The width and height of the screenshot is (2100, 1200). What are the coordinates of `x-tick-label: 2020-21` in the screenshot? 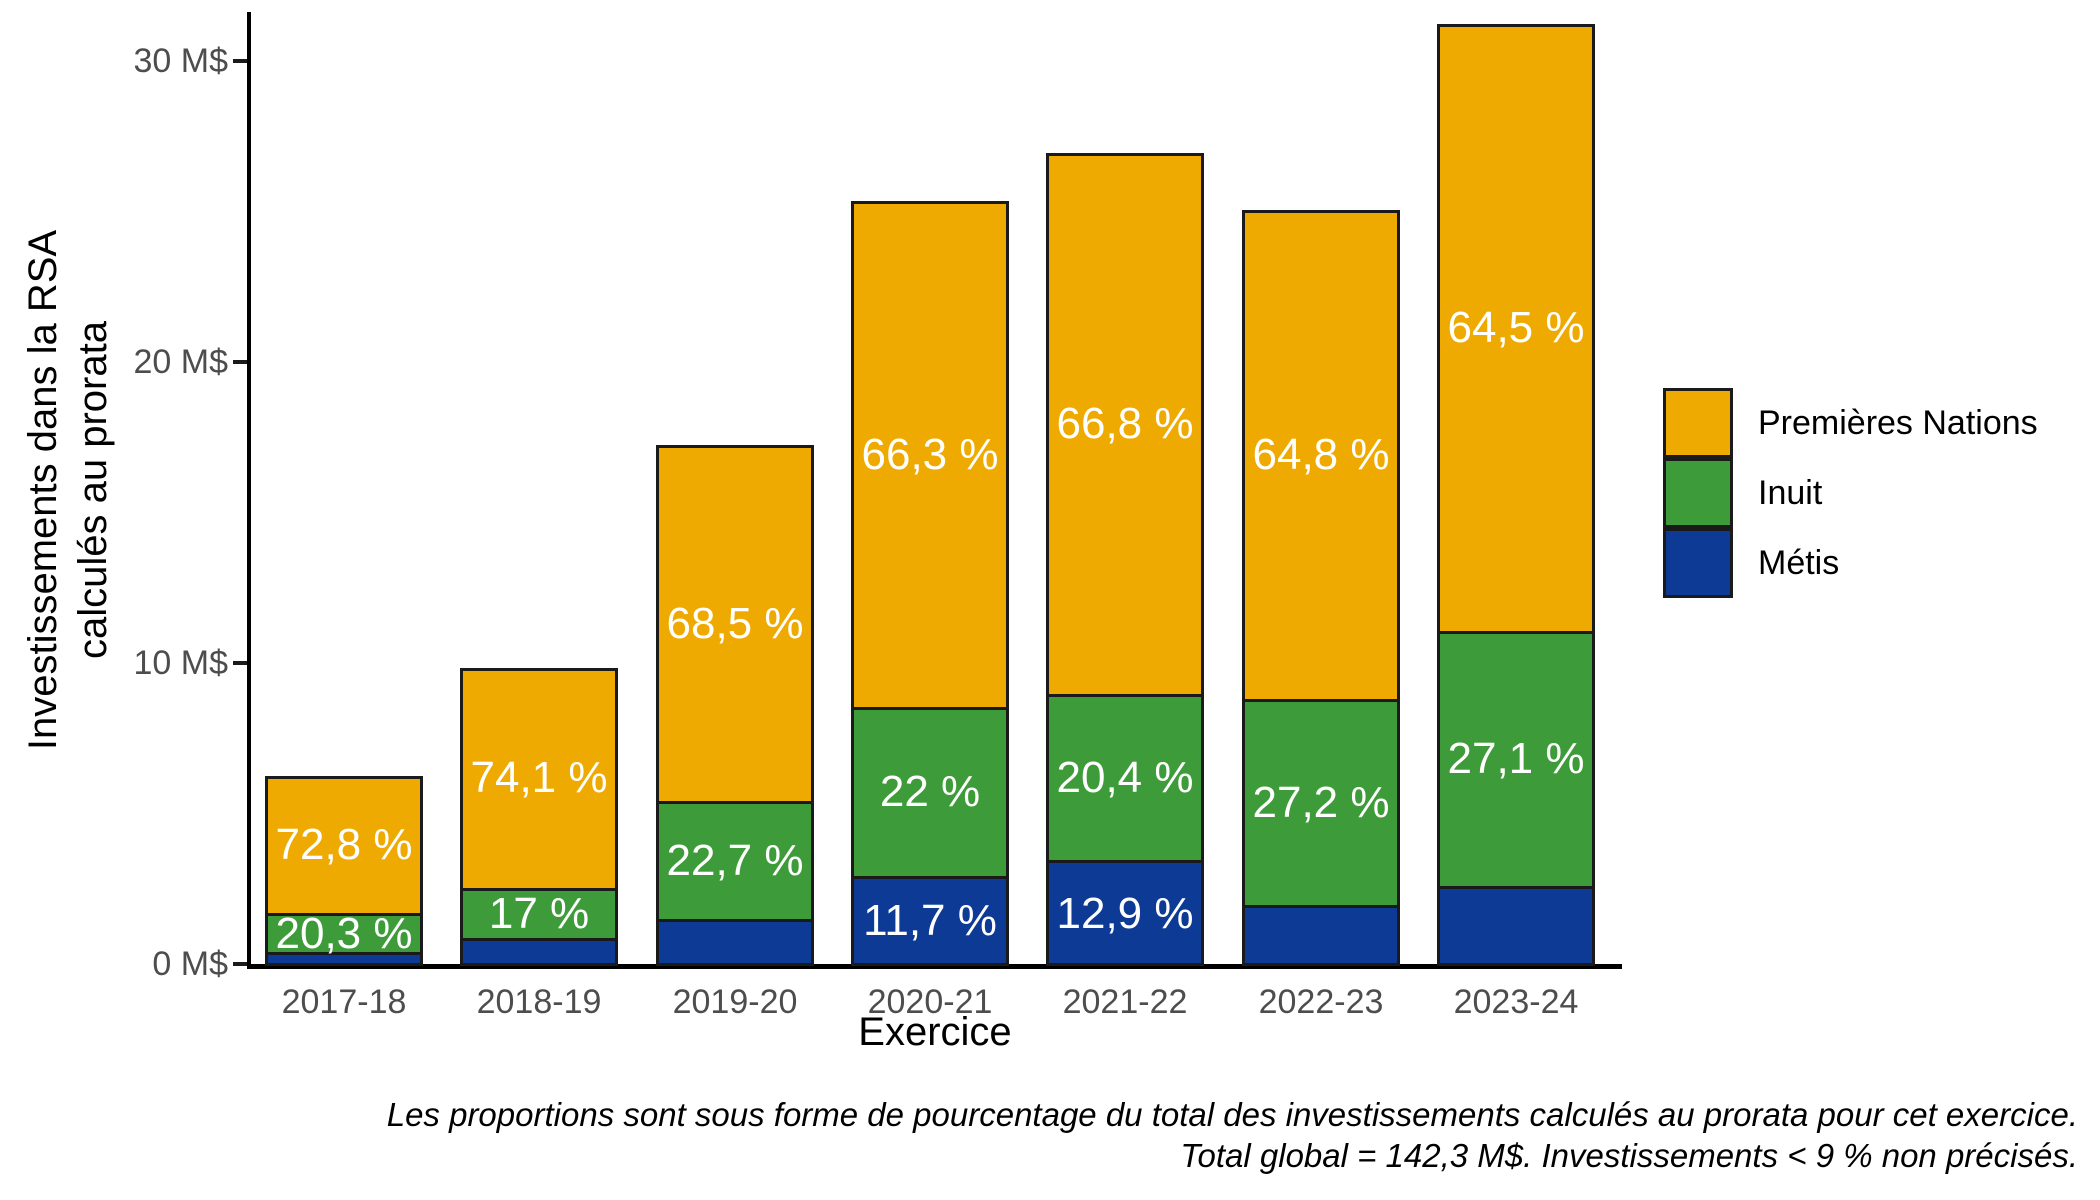 It's located at (930, 1002).